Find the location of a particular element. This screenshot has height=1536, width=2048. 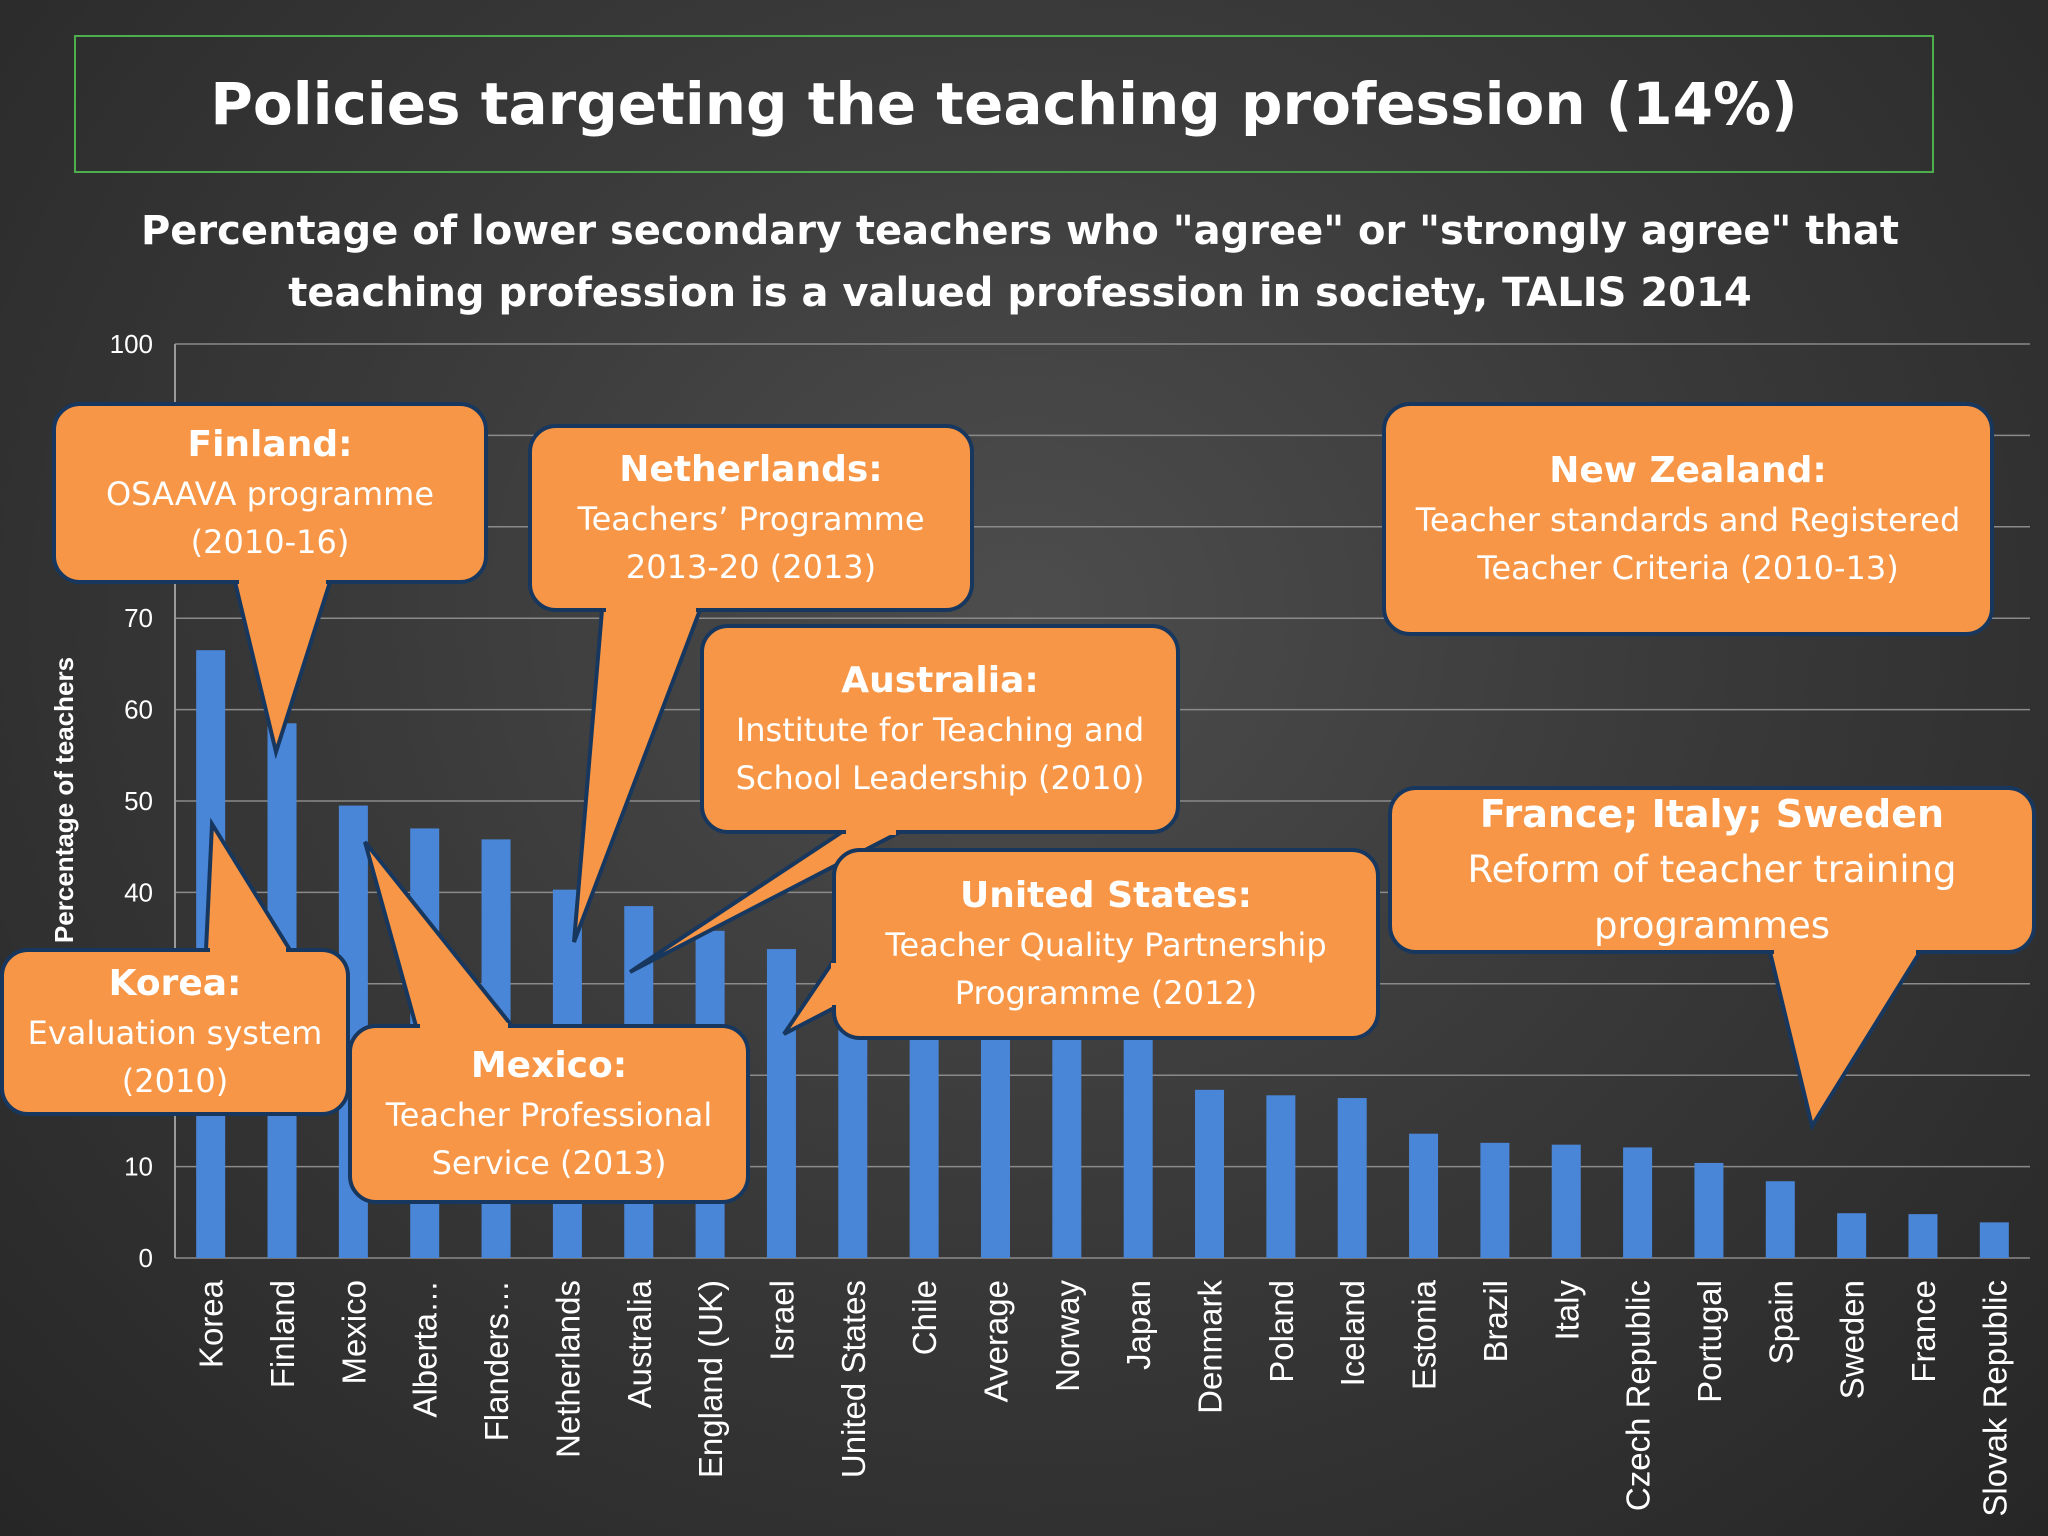

x-tick-label: Japan is located at coordinates (1138, 1325).